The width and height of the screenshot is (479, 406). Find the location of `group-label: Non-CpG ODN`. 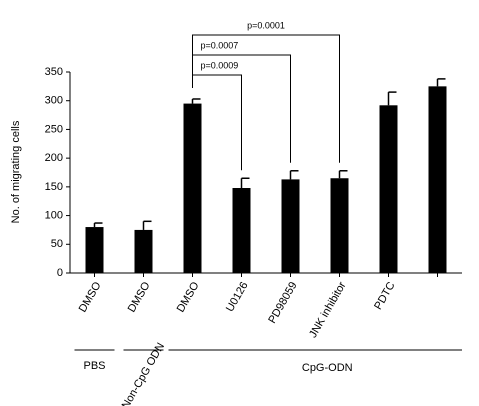

group-label: Non-CpG ODN is located at coordinates (143, 373).